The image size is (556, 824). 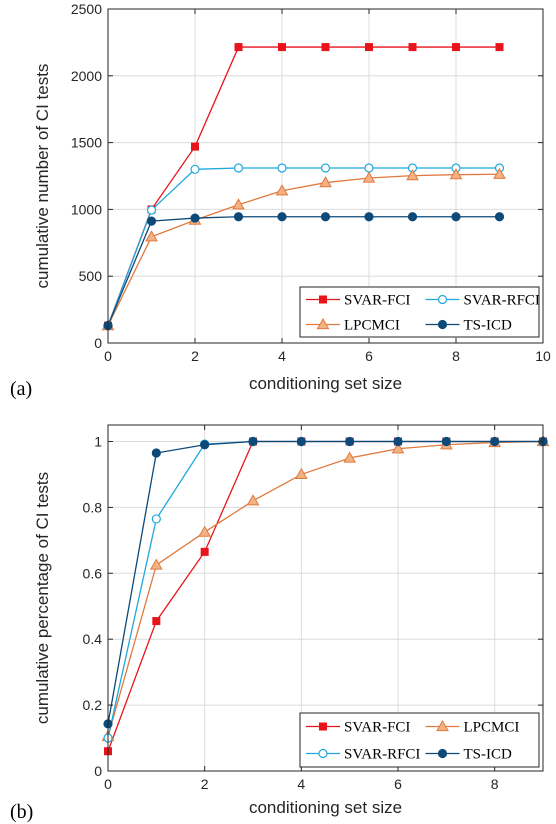 What do you see at coordinates (86, 209) in the screenshot?
I see `y-tick-label: 1000` at bounding box center [86, 209].